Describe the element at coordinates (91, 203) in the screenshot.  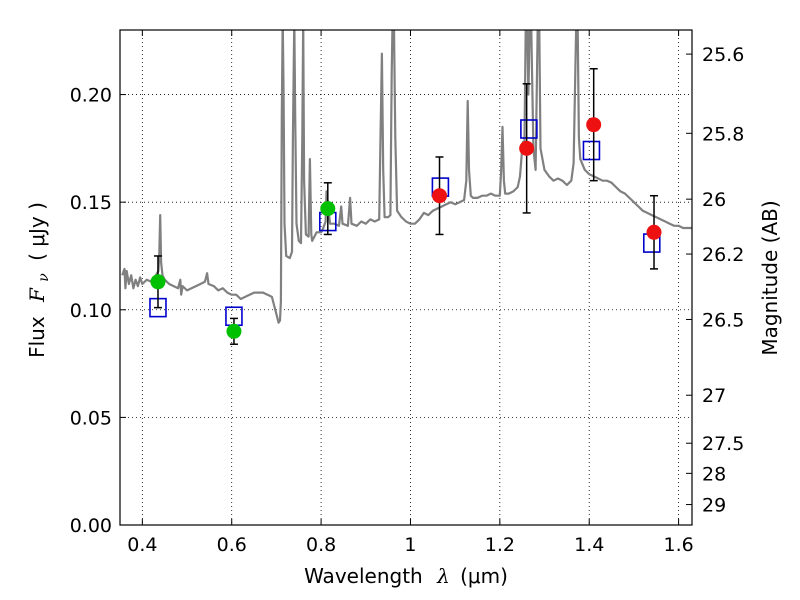
I see `y-tick-label: 0.15` at that location.